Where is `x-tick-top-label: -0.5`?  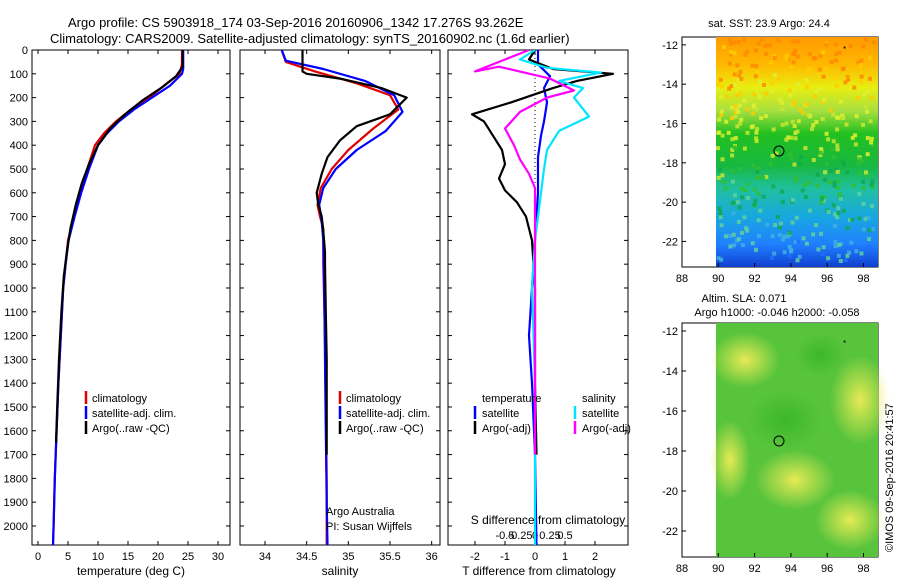 x-tick-top-label: -0.5 is located at coordinates (505, 536).